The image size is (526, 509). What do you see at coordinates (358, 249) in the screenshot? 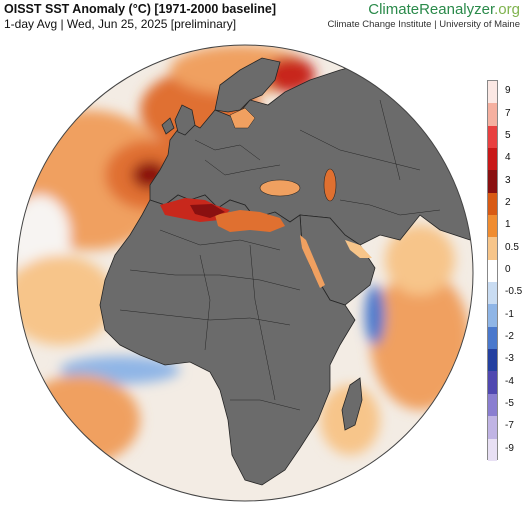
I see `persian-gulf` at bounding box center [358, 249].